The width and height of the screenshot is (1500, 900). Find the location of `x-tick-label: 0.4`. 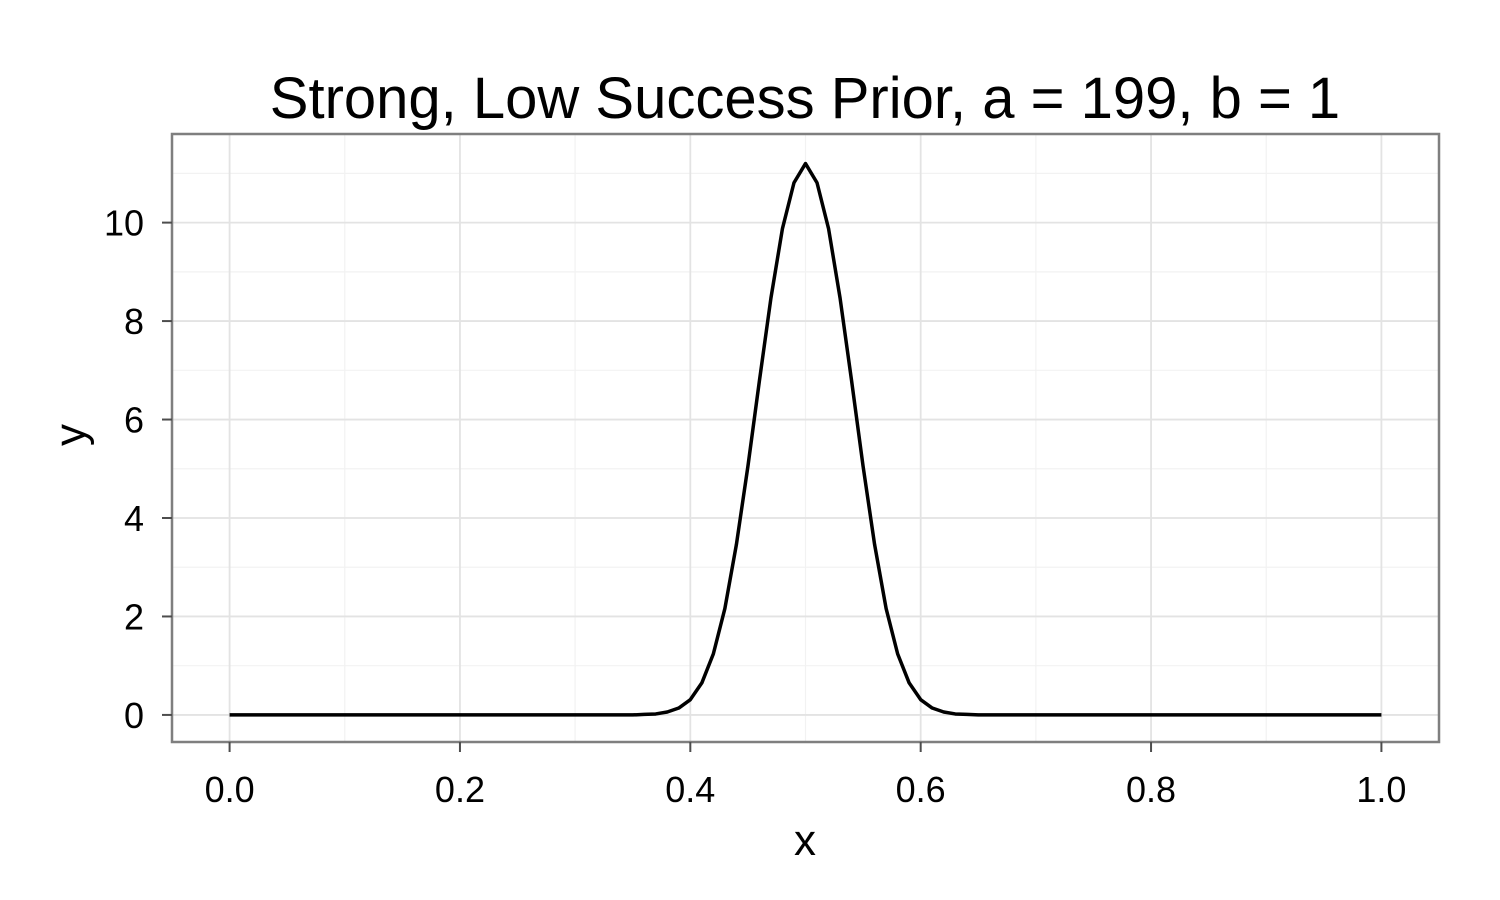

x-tick-label: 0.4 is located at coordinates (690, 789).